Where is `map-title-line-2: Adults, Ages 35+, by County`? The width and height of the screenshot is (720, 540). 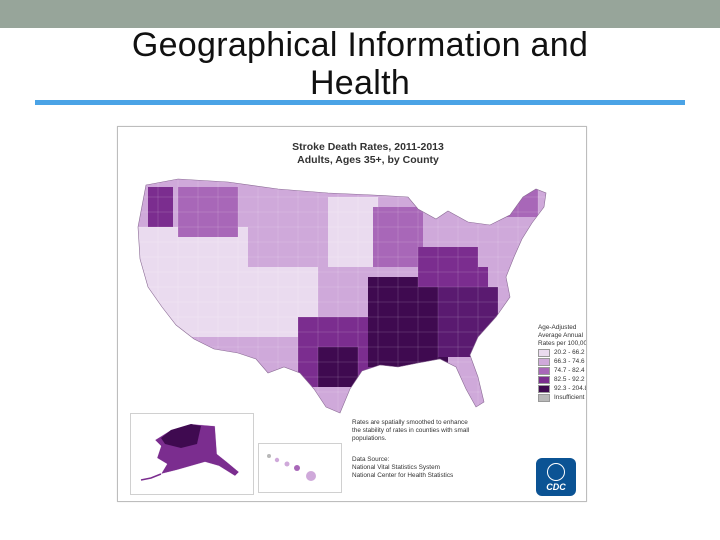 map-title-line-2: Adults, Ages 35+, by County is located at coordinates (368, 160).